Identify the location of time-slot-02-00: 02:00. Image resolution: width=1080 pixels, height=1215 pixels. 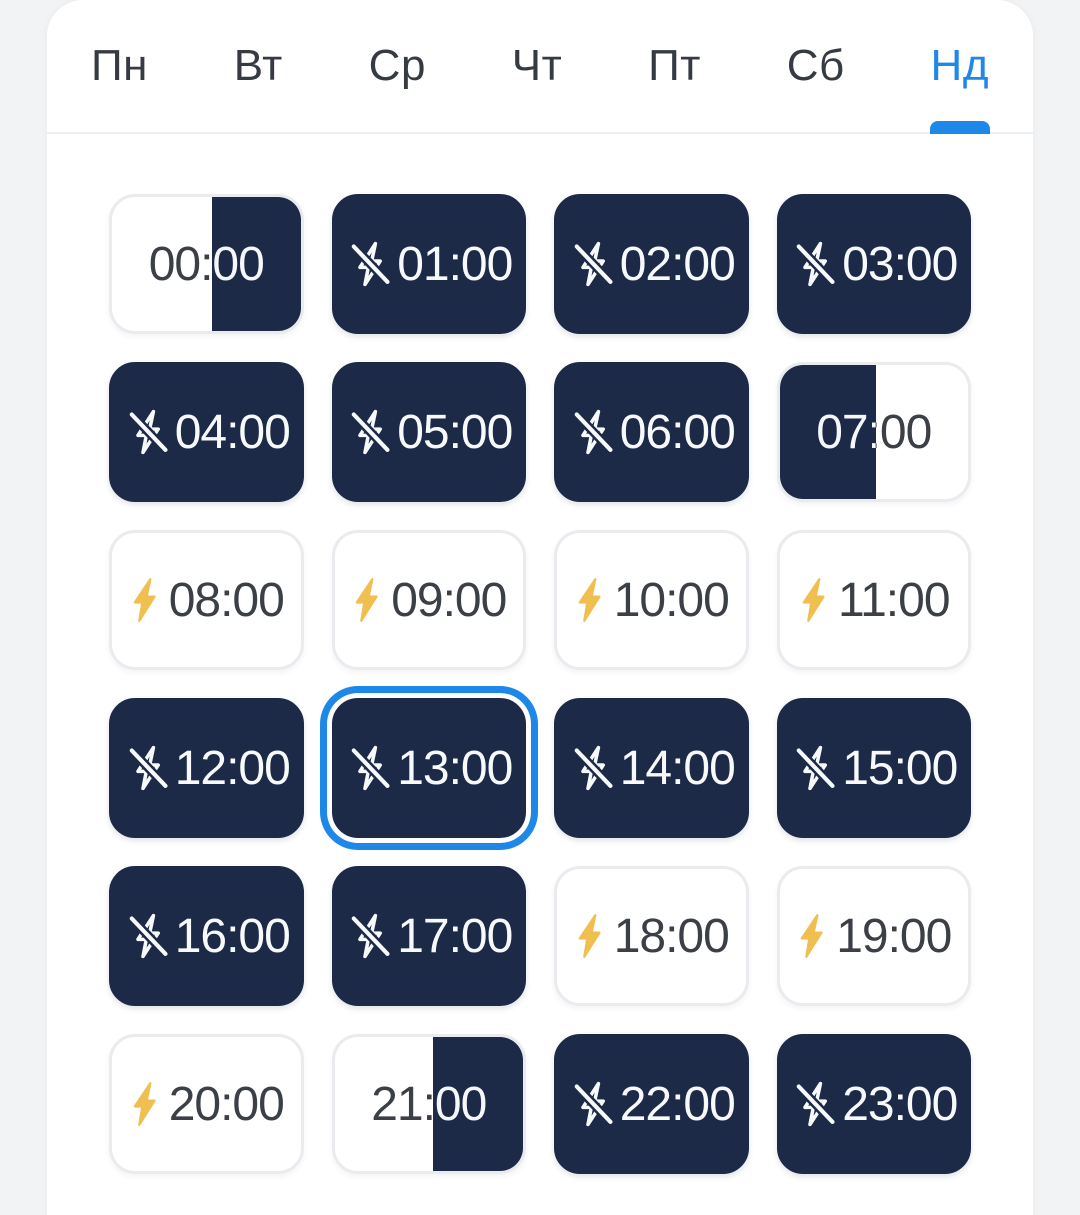
(651, 264).